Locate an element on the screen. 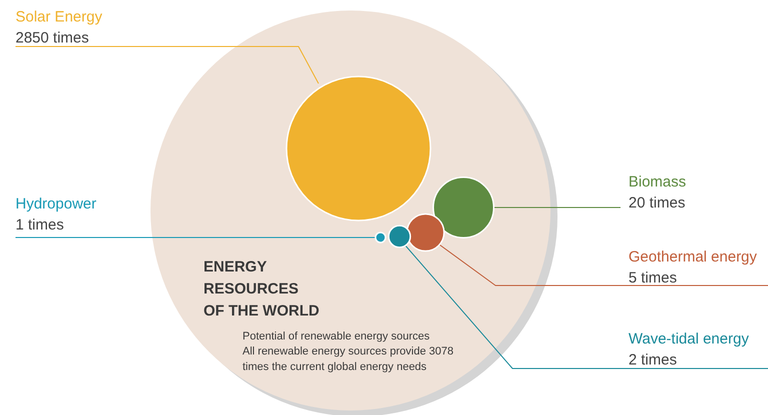  category-label: Wave-tidal energy is located at coordinates (689, 339).